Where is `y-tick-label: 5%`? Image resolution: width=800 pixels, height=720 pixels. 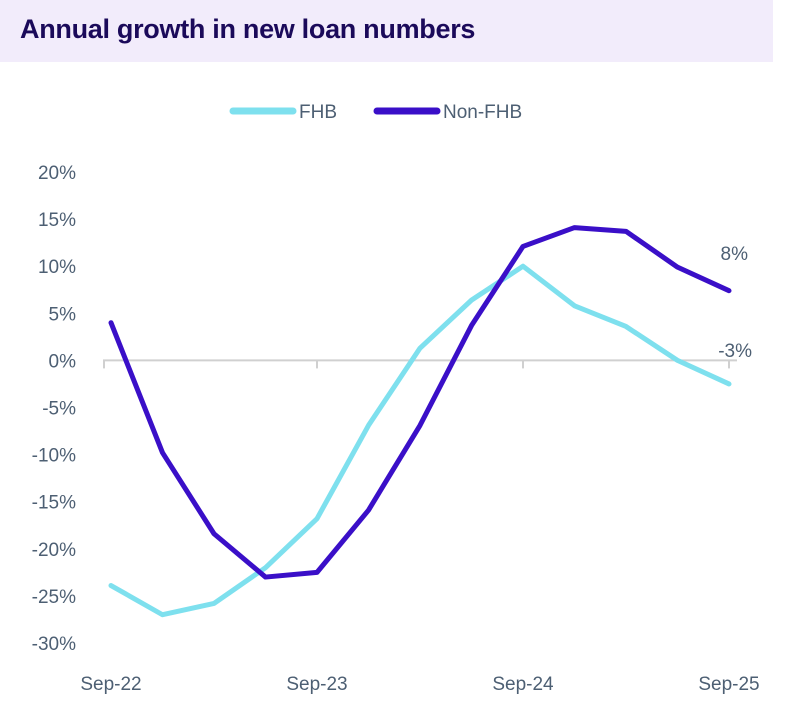
y-tick-label: 5% is located at coordinates (63, 314).